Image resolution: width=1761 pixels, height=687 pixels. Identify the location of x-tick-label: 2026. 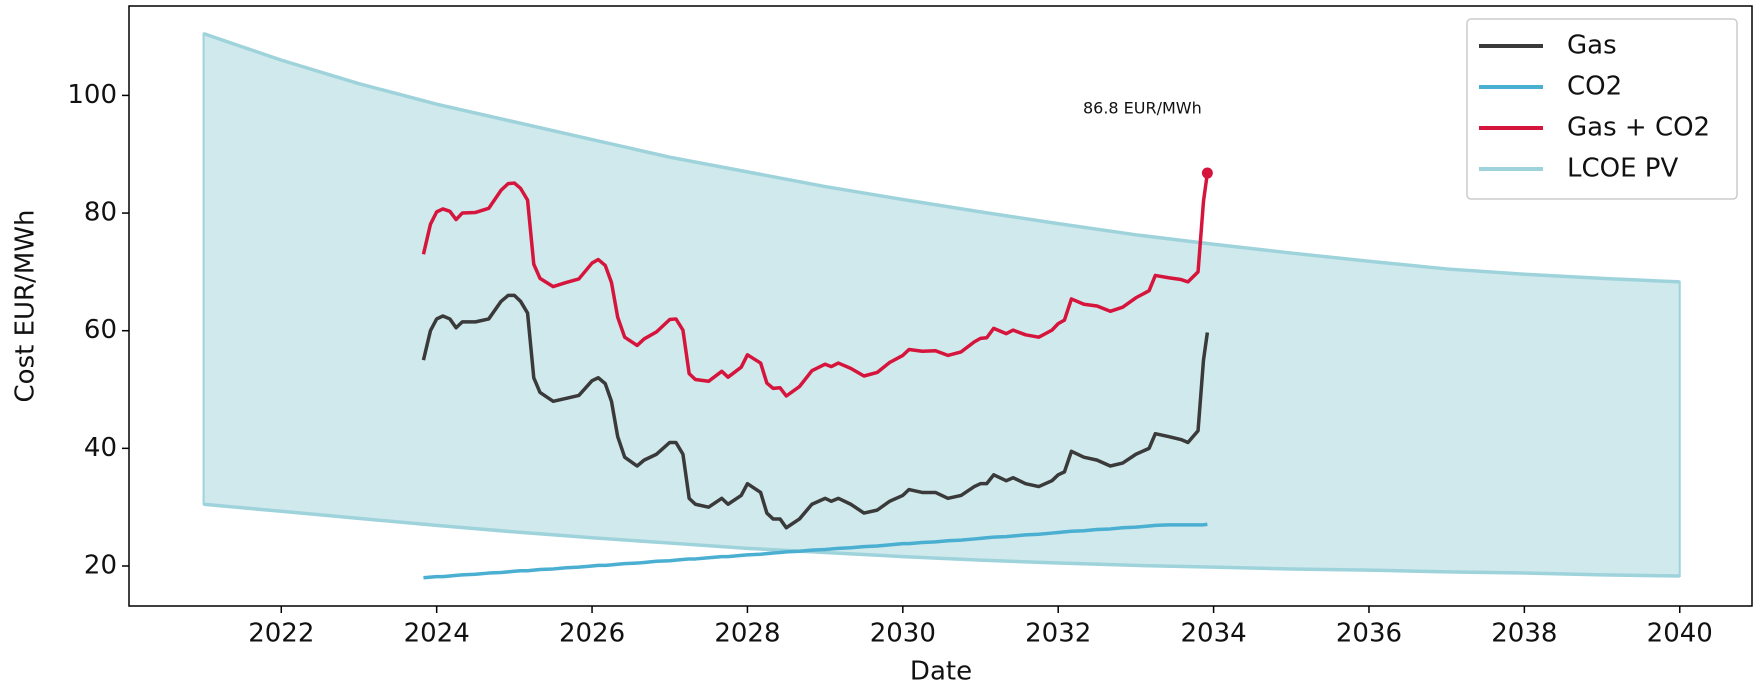
(592, 634).